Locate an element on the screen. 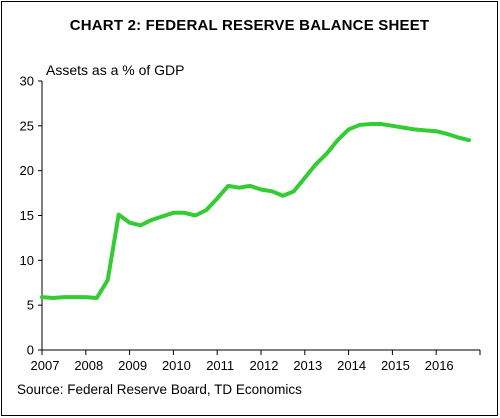 The height and width of the screenshot is (418, 500). y-tick-label: 0 is located at coordinates (30, 350).